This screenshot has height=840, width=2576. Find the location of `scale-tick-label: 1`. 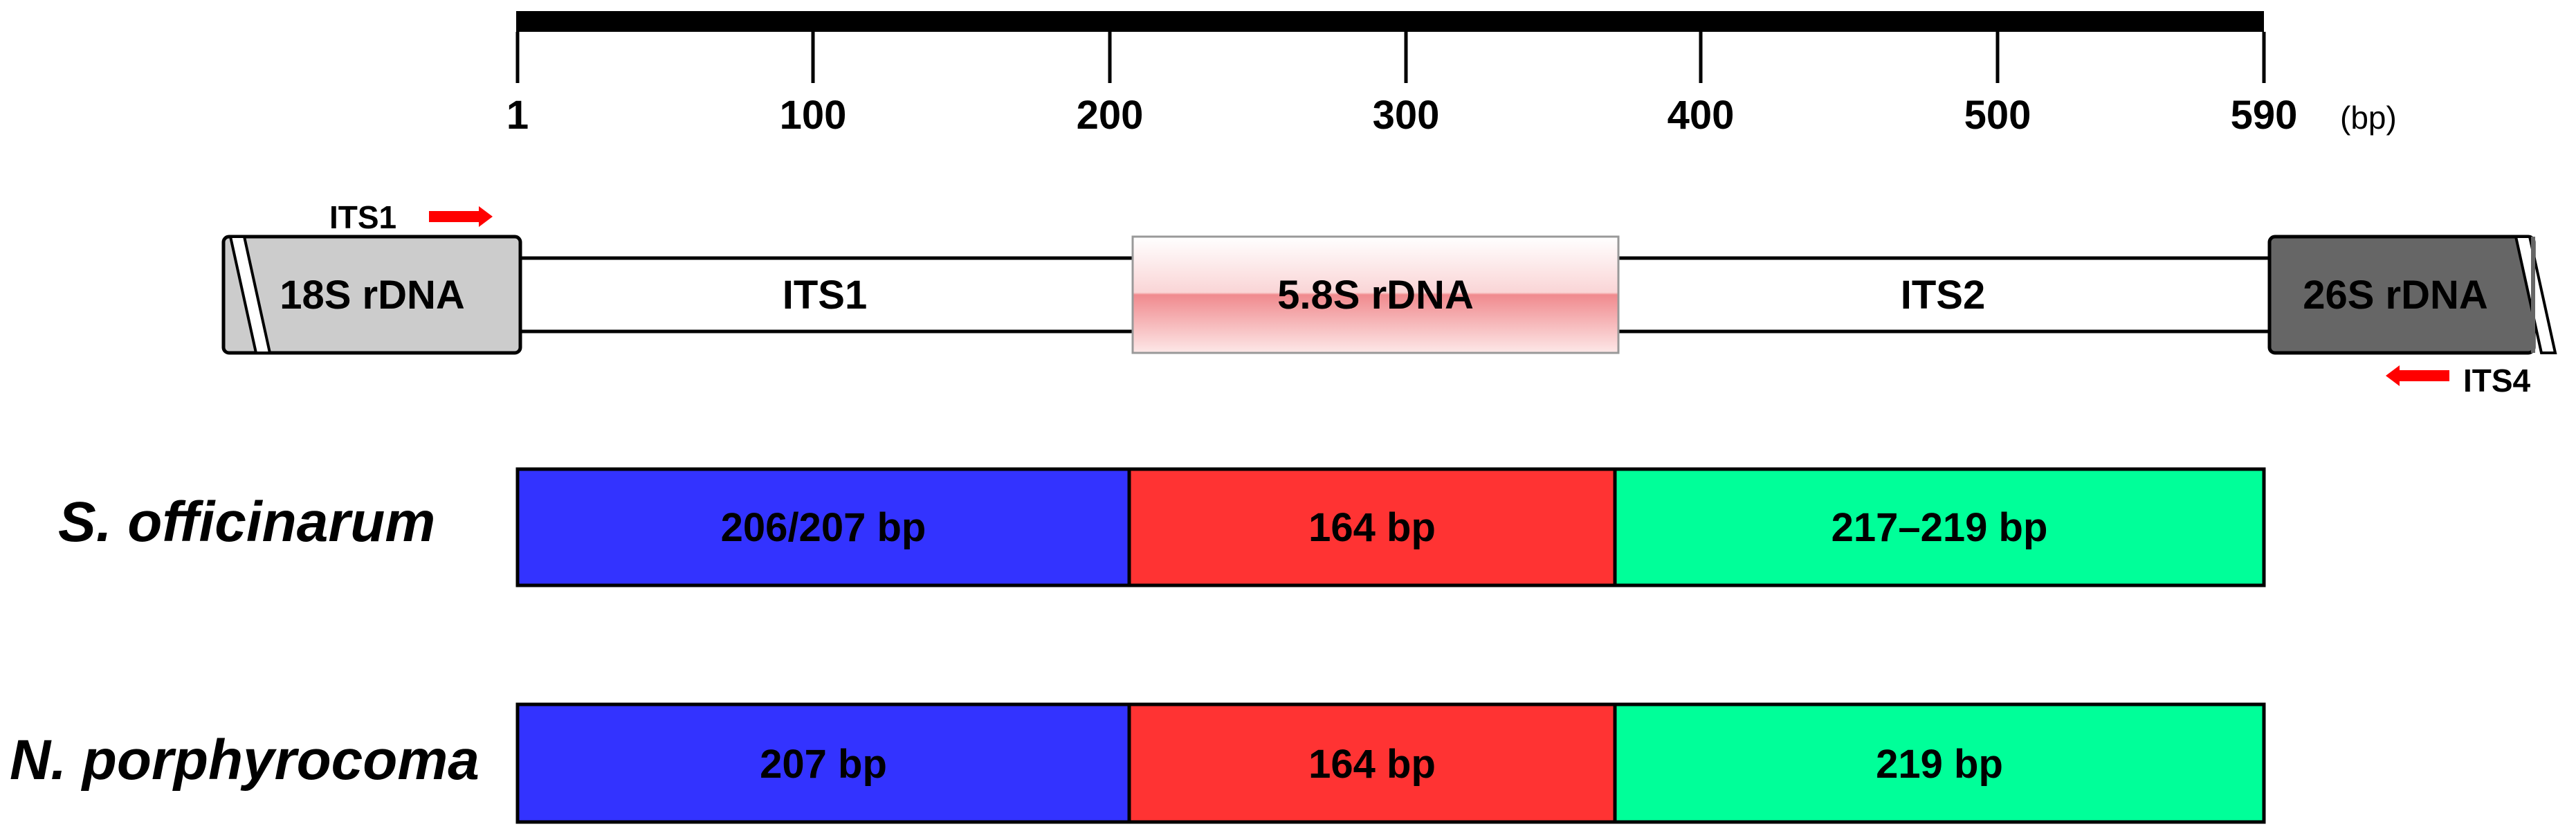

scale-tick-label: 1 is located at coordinates (518, 115).